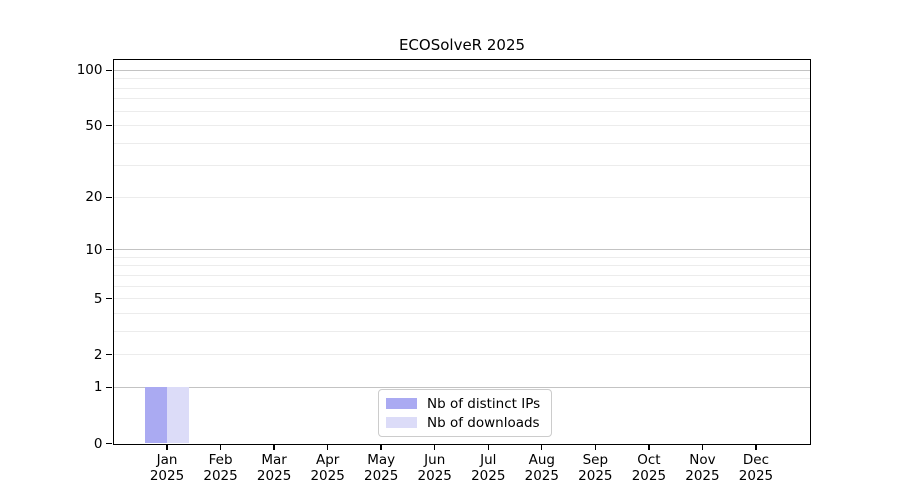 Image resolution: width=900 pixels, height=500 pixels. I want to click on x-tick-label: Oct 2025, so click(649, 468).